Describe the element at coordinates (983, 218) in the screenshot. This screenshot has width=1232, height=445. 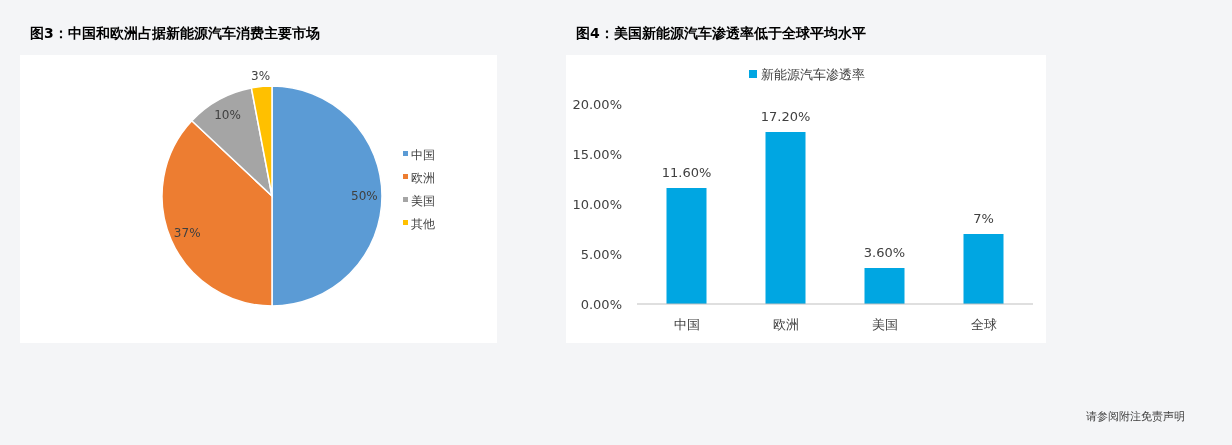
I see `data-label: 7%` at that location.